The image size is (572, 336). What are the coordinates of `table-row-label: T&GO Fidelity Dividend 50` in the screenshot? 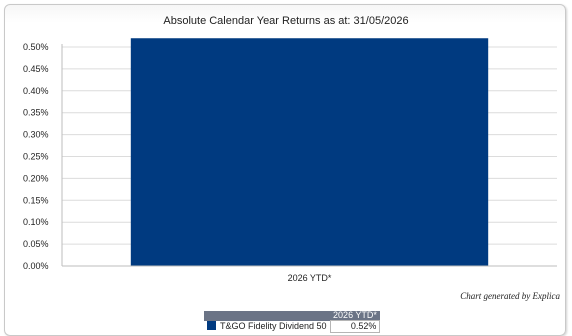 It's located at (267, 327).